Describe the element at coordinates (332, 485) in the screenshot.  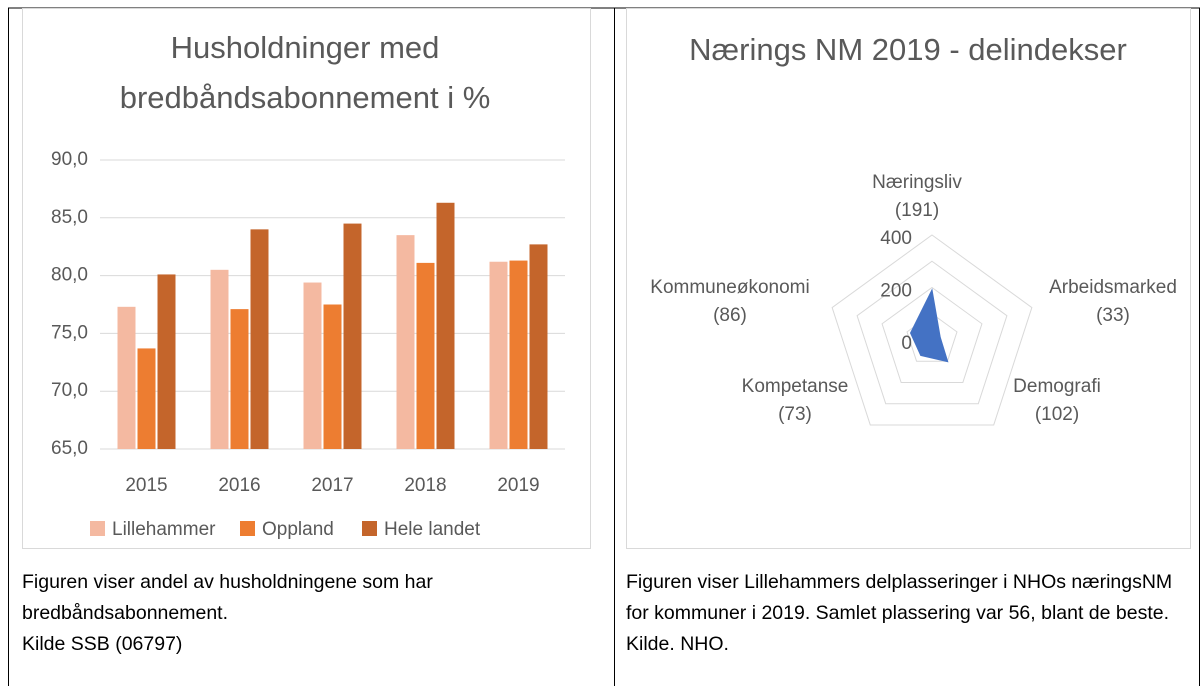
I see `x-tick-label: 2017` at that location.